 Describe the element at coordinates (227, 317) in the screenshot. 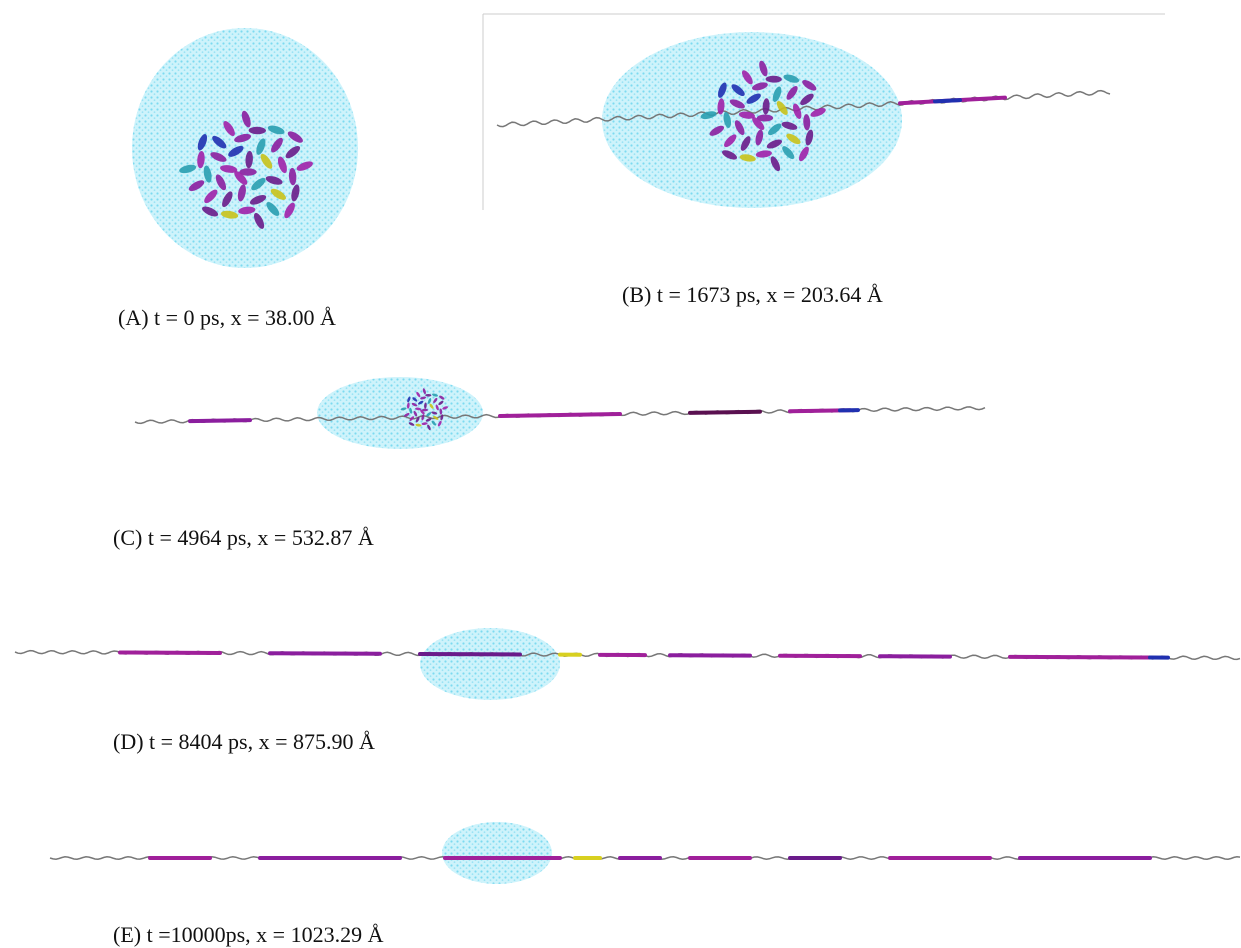

I see `caption: (A) t = 0 ps, x = 38.00 Å` at that location.